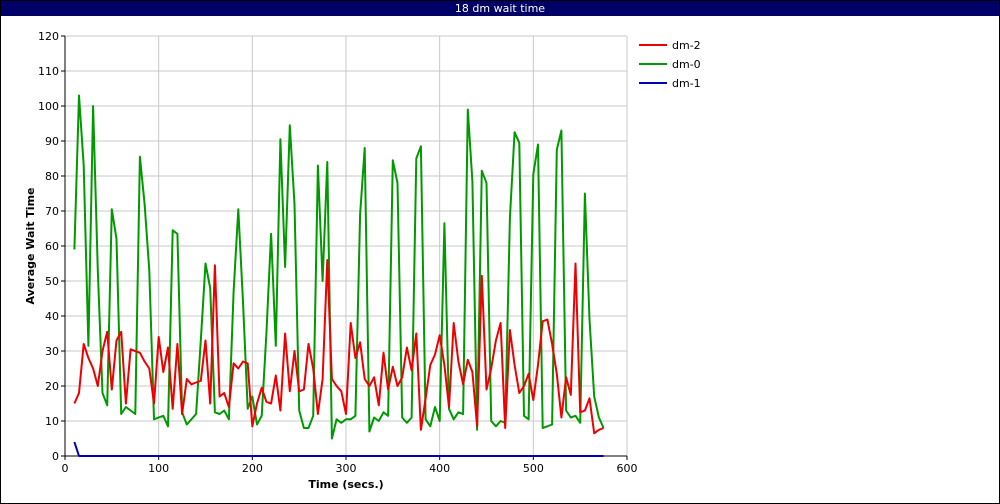 Image resolution: width=1000 pixels, height=504 pixels. Describe the element at coordinates (52, 141) in the screenshot. I see `y-tick-label: 90` at that location.